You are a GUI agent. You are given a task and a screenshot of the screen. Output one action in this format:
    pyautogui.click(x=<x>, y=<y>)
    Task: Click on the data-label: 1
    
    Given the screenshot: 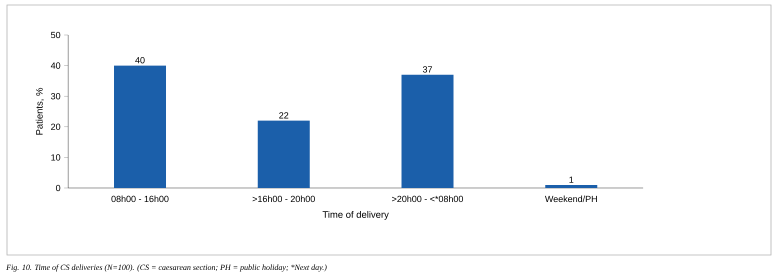 What is the action you would take?
    pyautogui.click(x=571, y=179)
    